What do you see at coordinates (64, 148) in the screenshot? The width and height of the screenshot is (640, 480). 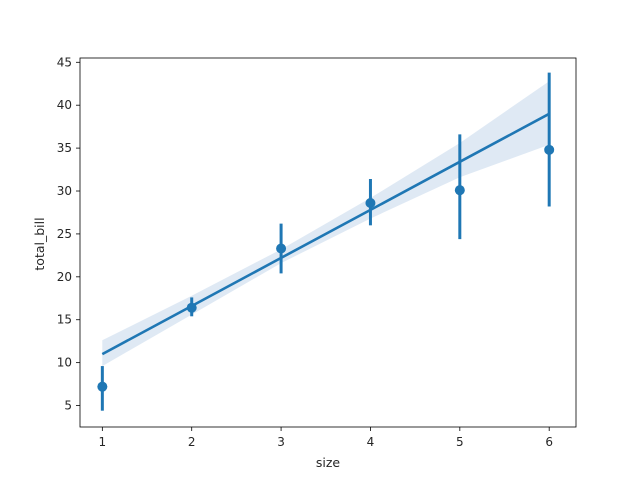 I see `y-tick-label-35: 35` at bounding box center [64, 148].